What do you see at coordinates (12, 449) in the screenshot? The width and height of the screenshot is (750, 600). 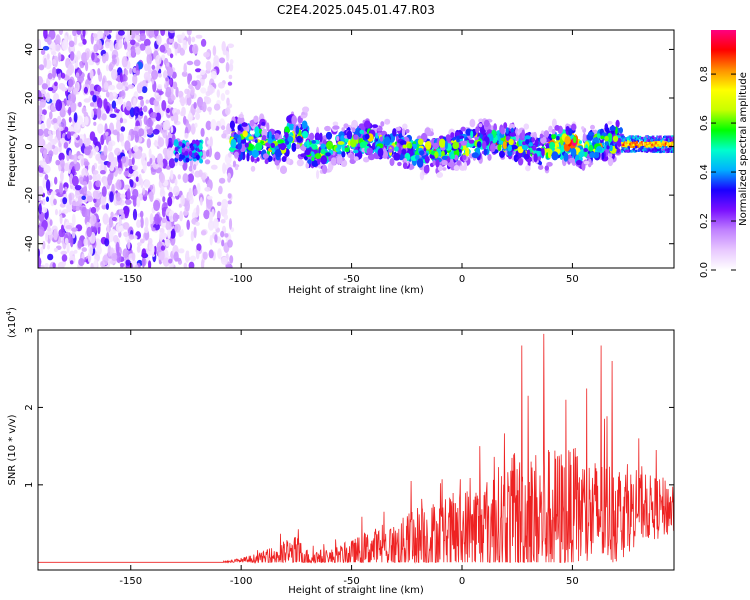 I see `snr-ylabel: SNR (10 * v/v)` at bounding box center [12, 449].